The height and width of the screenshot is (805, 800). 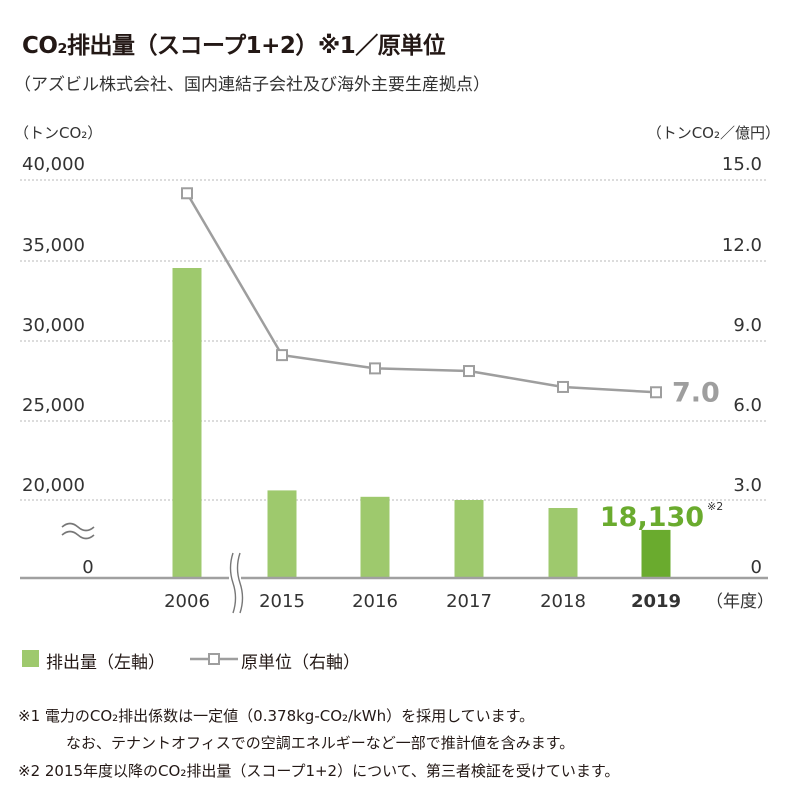 What do you see at coordinates (375, 601) in the screenshot?
I see `x-tick-label: 2016` at bounding box center [375, 601].